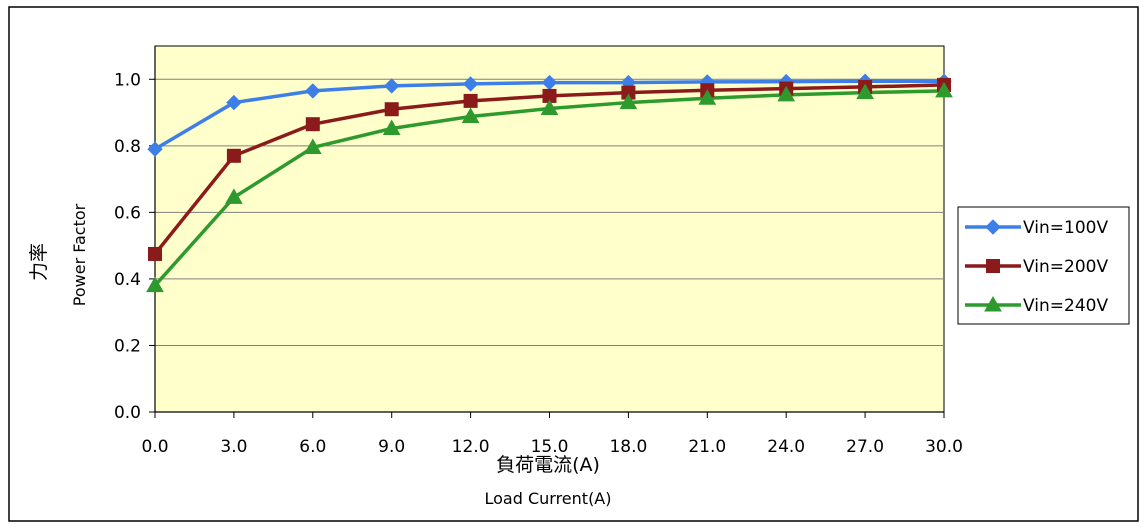 This screenshot has width=1141, height=527. I want to click on y-tick-label: 0.6, so click(127, 213).